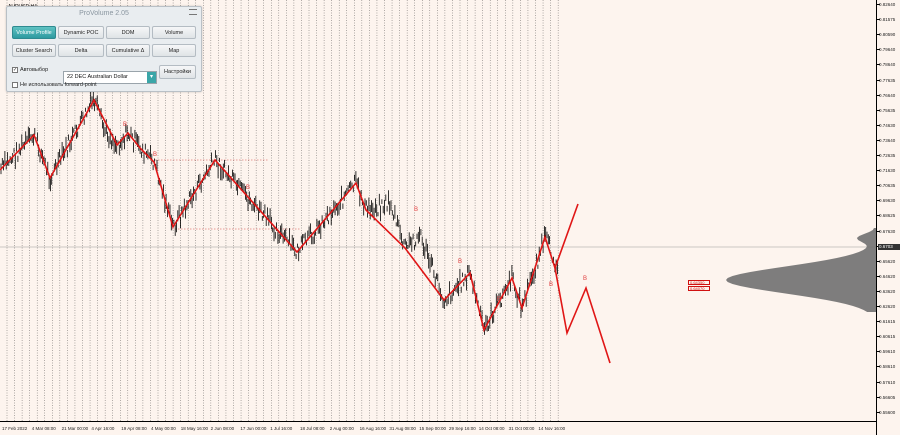  I want to click on poc-level-label: 0.64350, so click(699, 282).